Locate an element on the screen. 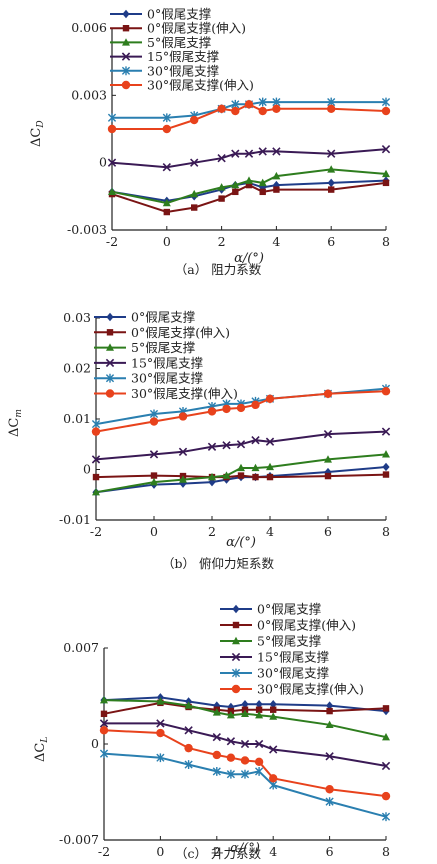 The image size is (437, 864). legend-label: 30°假尾支撑(伸入) is located at coordinates (310, 689).